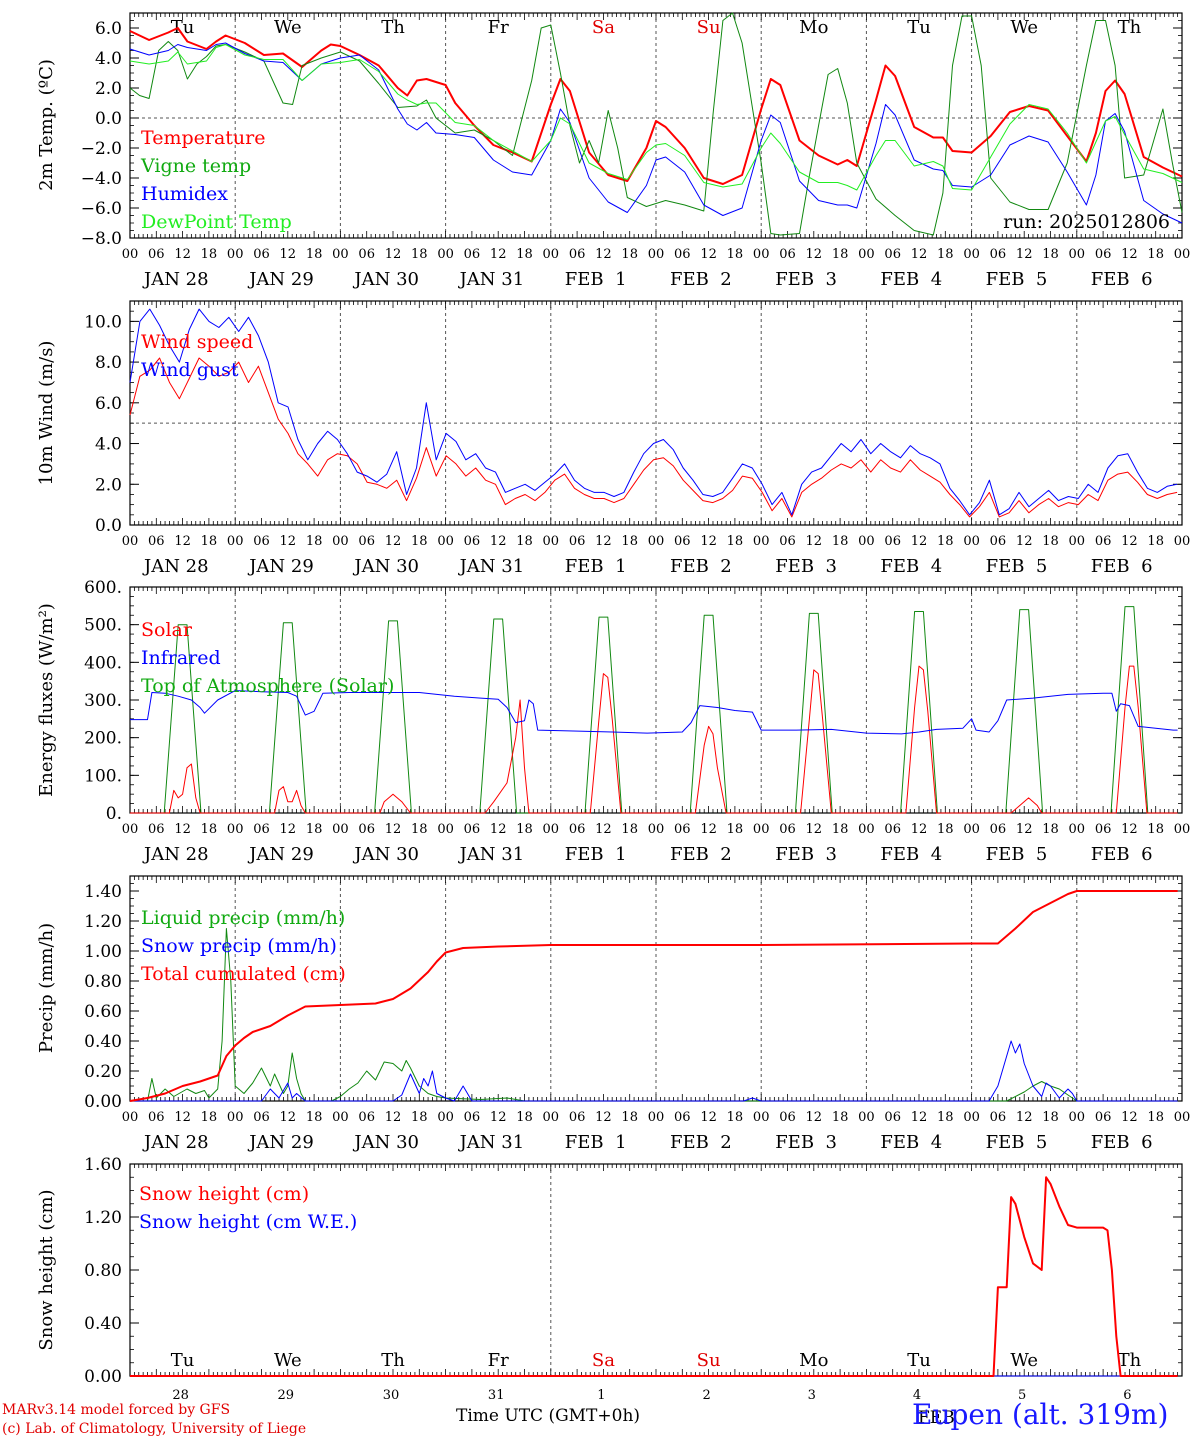  What do you see at coordinates (101, 149) in the screenshot?
I see `y-tick-label: −2.0` at bounding box center [101, 149].